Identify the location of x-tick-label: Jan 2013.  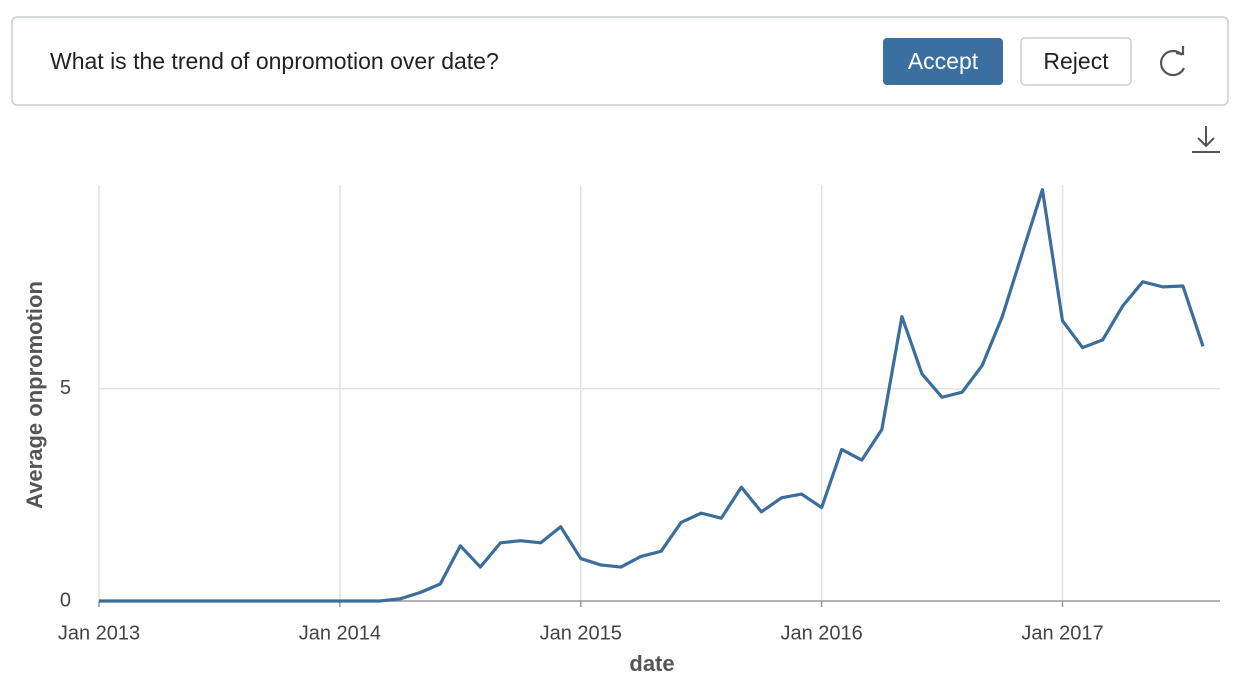
(99, 633).